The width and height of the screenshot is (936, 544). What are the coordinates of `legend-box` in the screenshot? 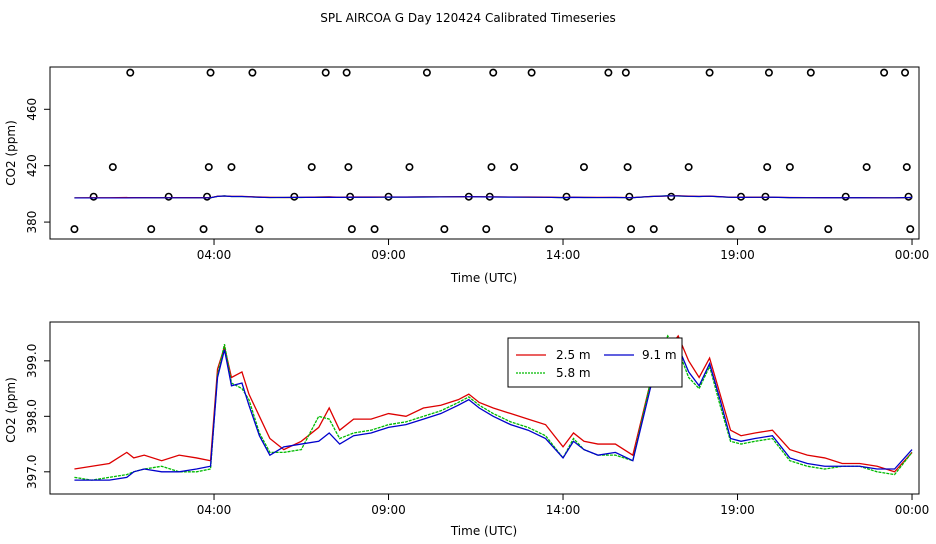 It's located at (595, 362).